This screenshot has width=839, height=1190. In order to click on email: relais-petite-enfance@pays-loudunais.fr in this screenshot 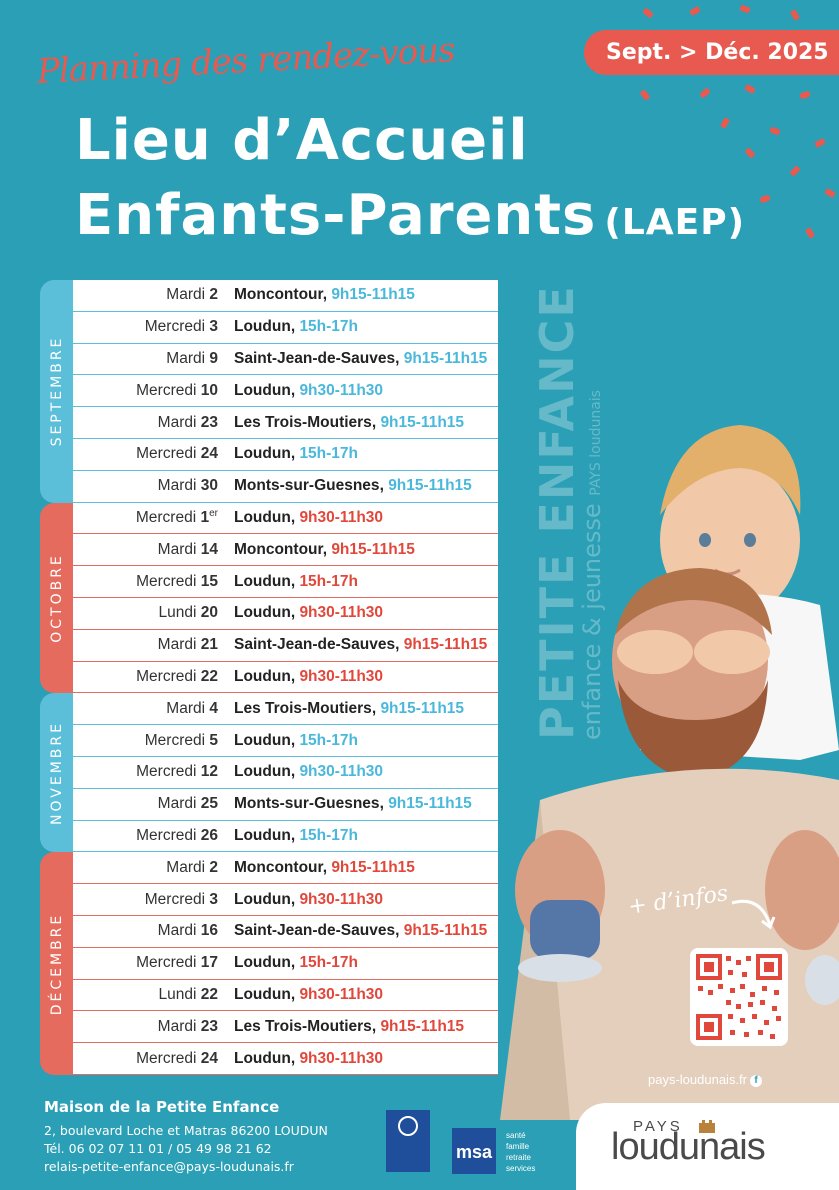, I will do `click(169, 1166)`.